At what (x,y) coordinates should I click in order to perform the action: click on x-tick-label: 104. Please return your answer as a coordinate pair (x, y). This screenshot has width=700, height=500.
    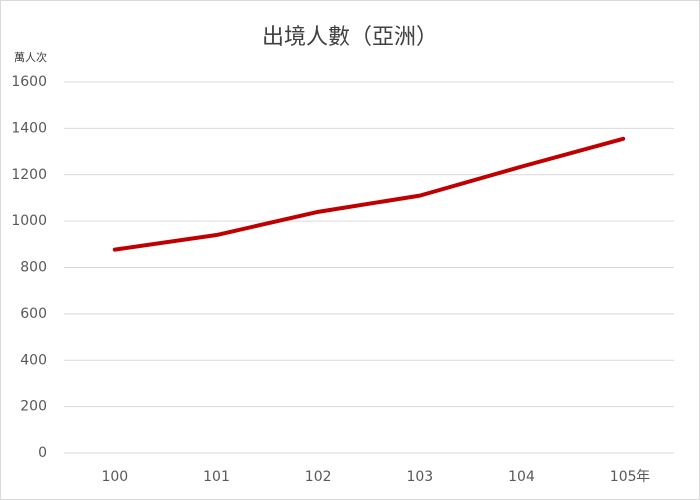
    Looking at the image, I should click on (521, 477).